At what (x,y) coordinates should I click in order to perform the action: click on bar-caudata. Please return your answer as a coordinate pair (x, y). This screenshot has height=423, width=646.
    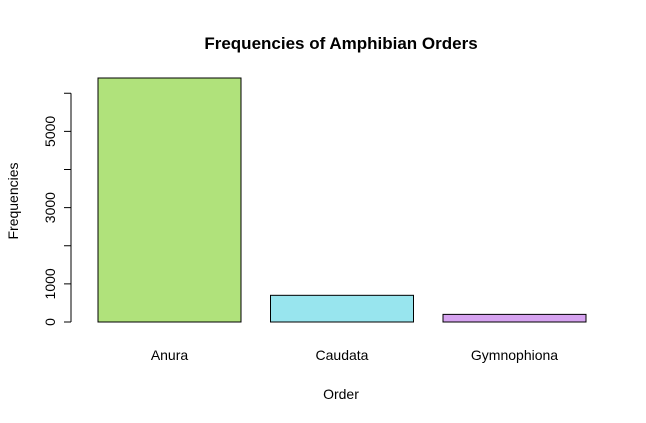
    Looking at the image, I should click on (342, 308).